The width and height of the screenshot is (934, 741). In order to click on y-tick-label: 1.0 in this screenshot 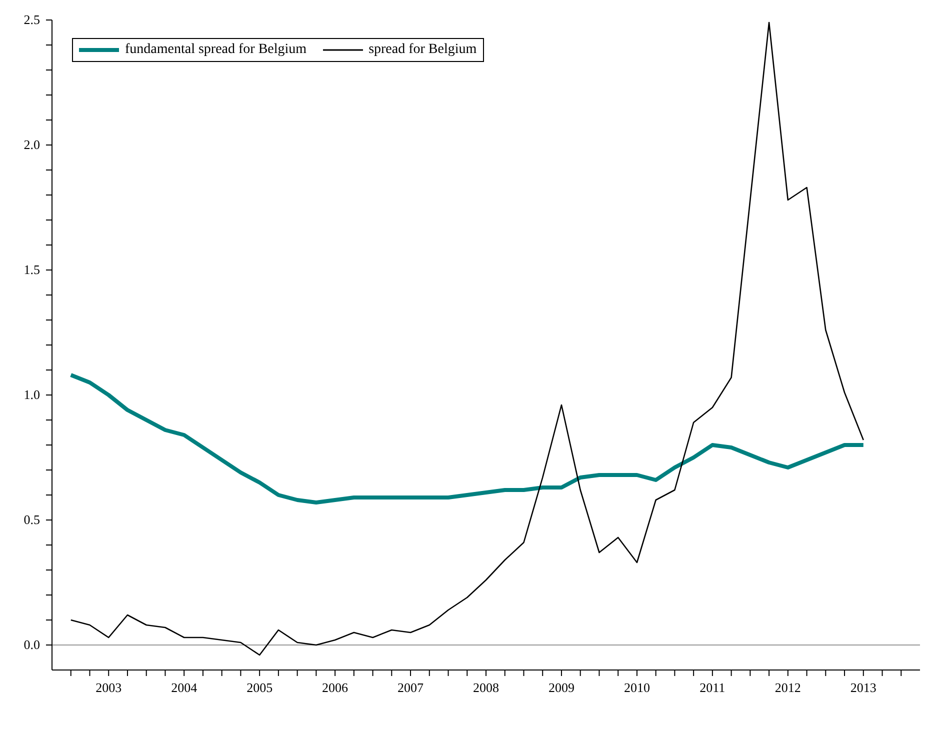, I will do `click(32, 394)`.